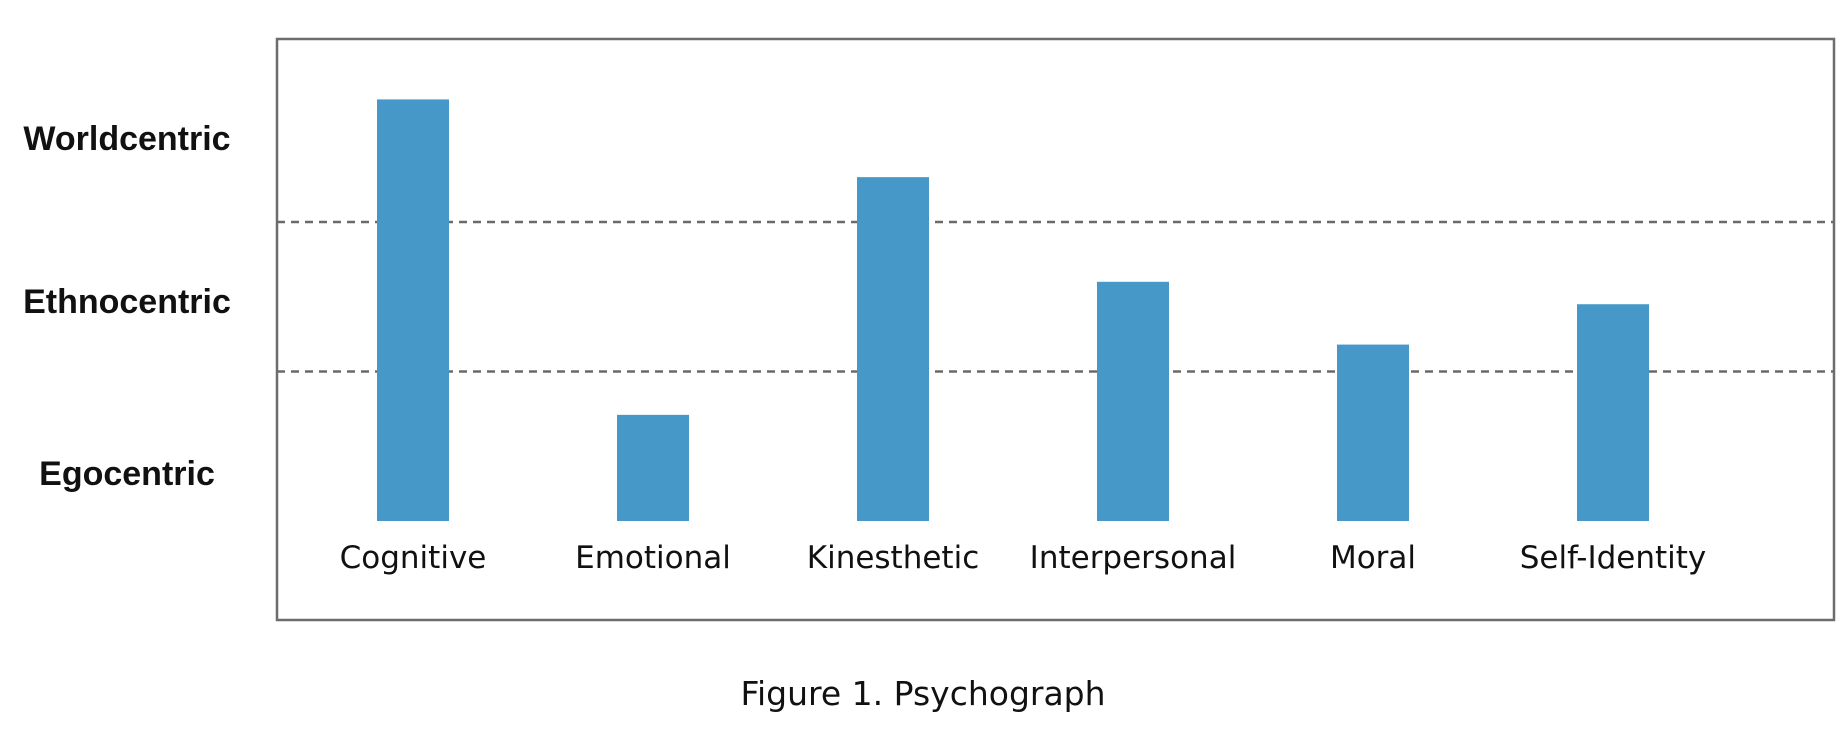  I want to click on level-label-ethnocentric: Ethnocentric, so click(127, 302).